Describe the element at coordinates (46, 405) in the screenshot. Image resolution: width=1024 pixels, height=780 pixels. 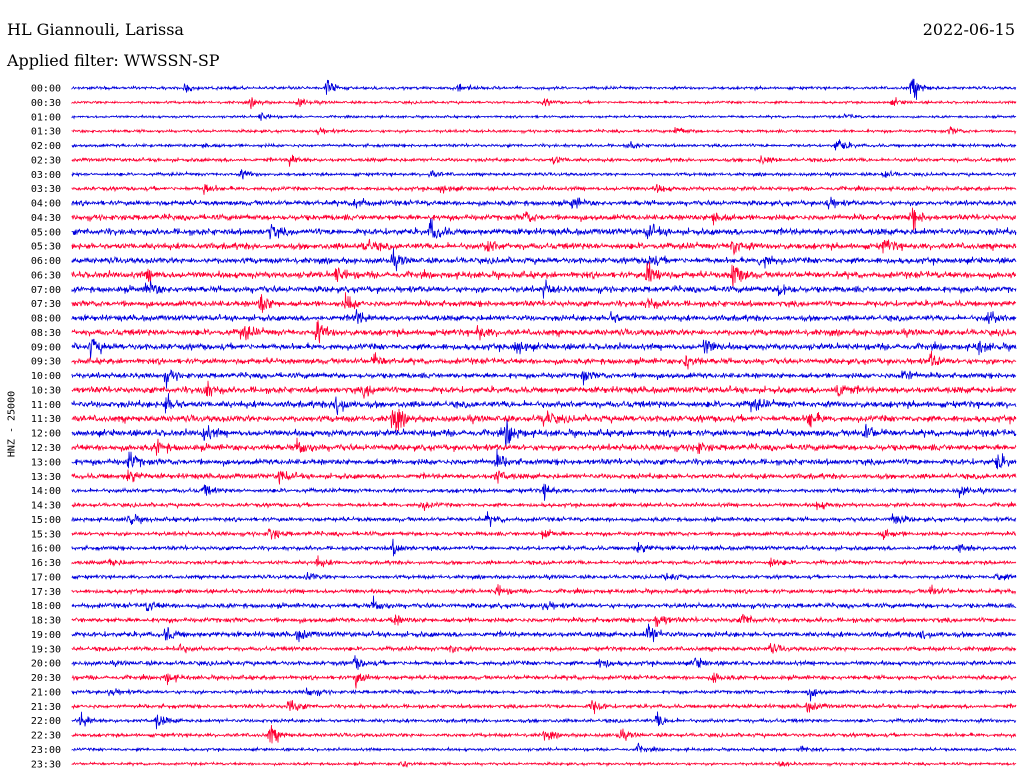
I see `time-label: 11:00` at that location.